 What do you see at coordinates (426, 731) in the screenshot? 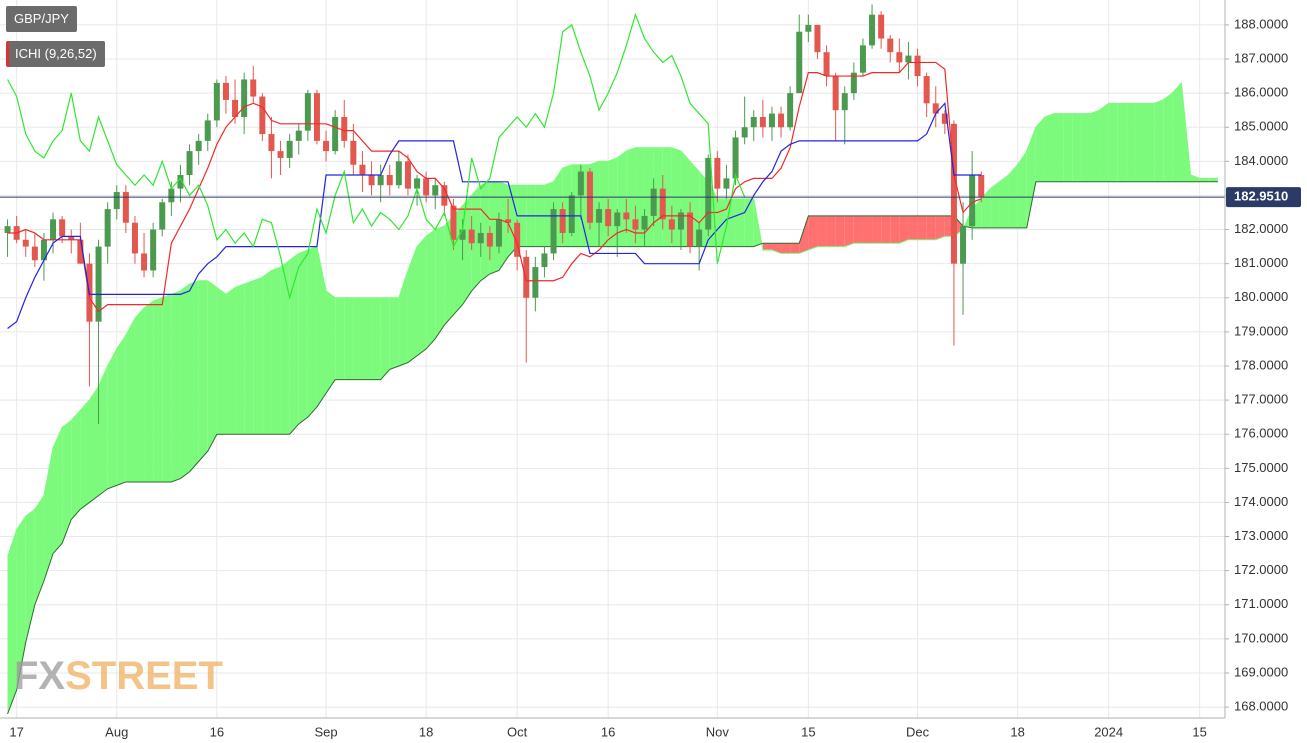
I see `x-tick-label: 18` at bounding box center [426, 731].